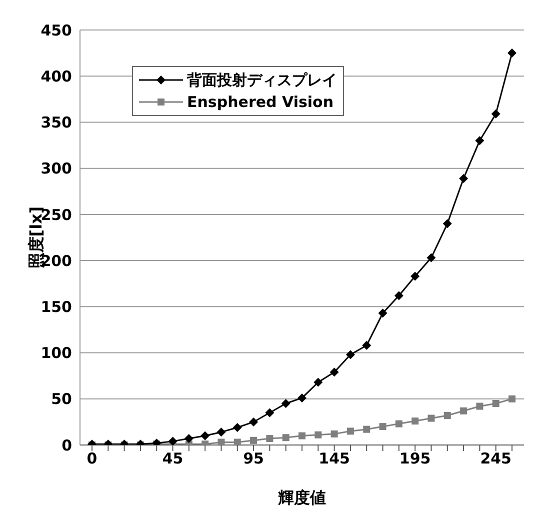 This screenshot has width=536, height=523. I want to click on x-tick-label: 195, so click(415, 459).